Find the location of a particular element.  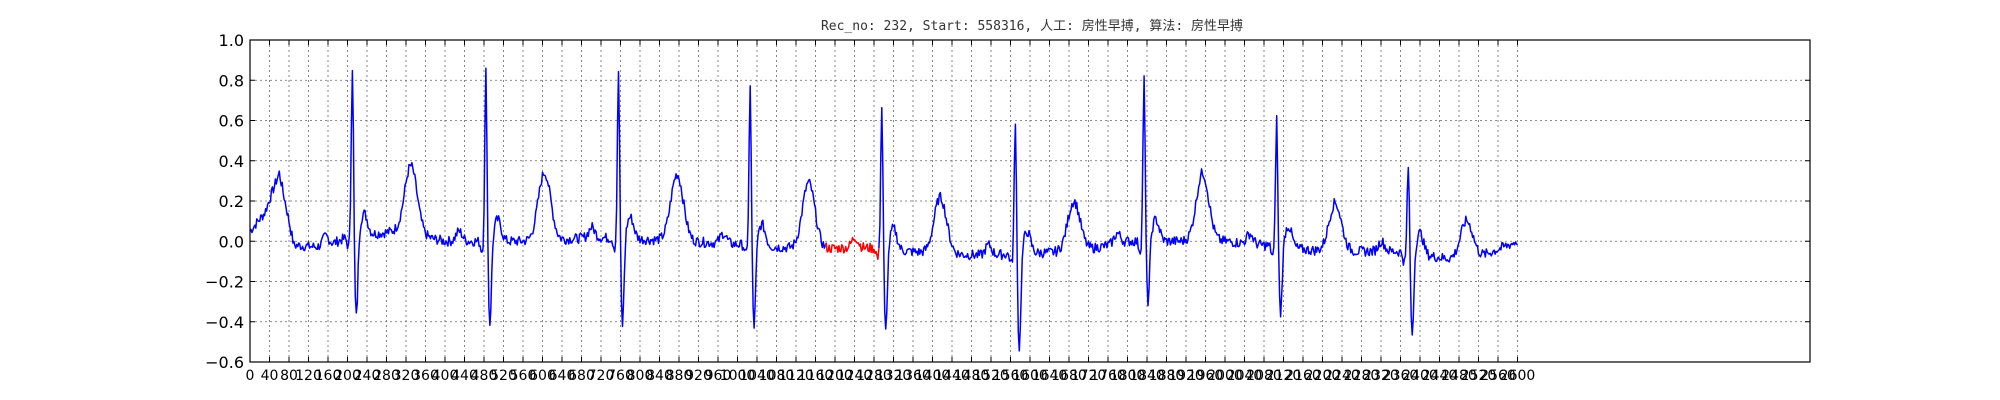

x-tick-label: 320 is located at coordinates (406, 376).